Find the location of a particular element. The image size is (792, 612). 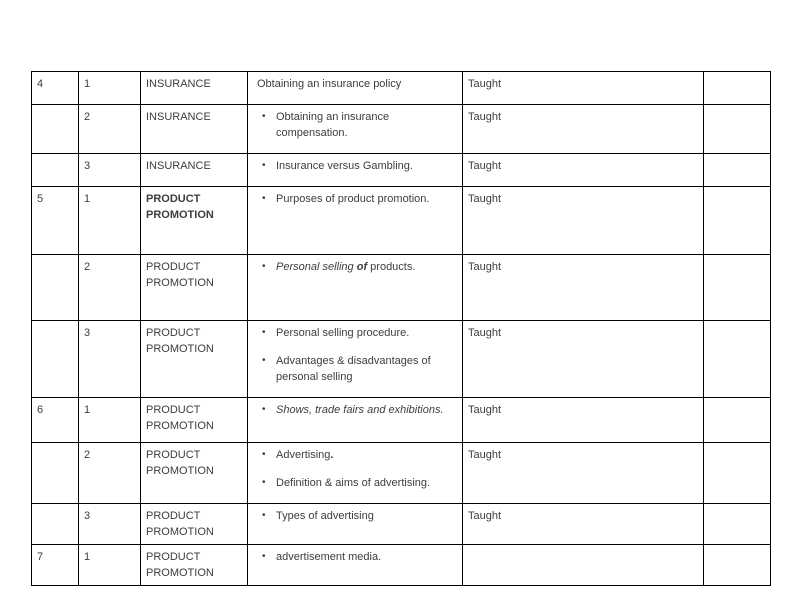

cell-week: 4 is located at coordinates (55, 88).